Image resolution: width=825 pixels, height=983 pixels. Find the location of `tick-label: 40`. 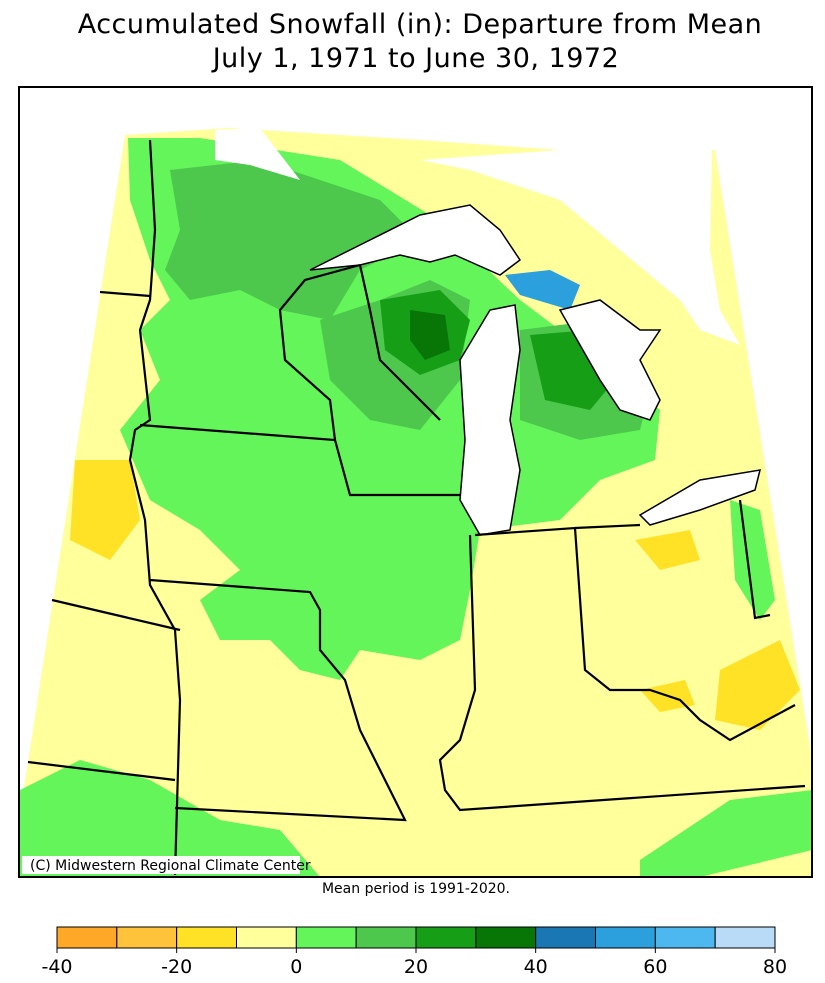

tick-label: 40 is located at coordinates (536, 967).